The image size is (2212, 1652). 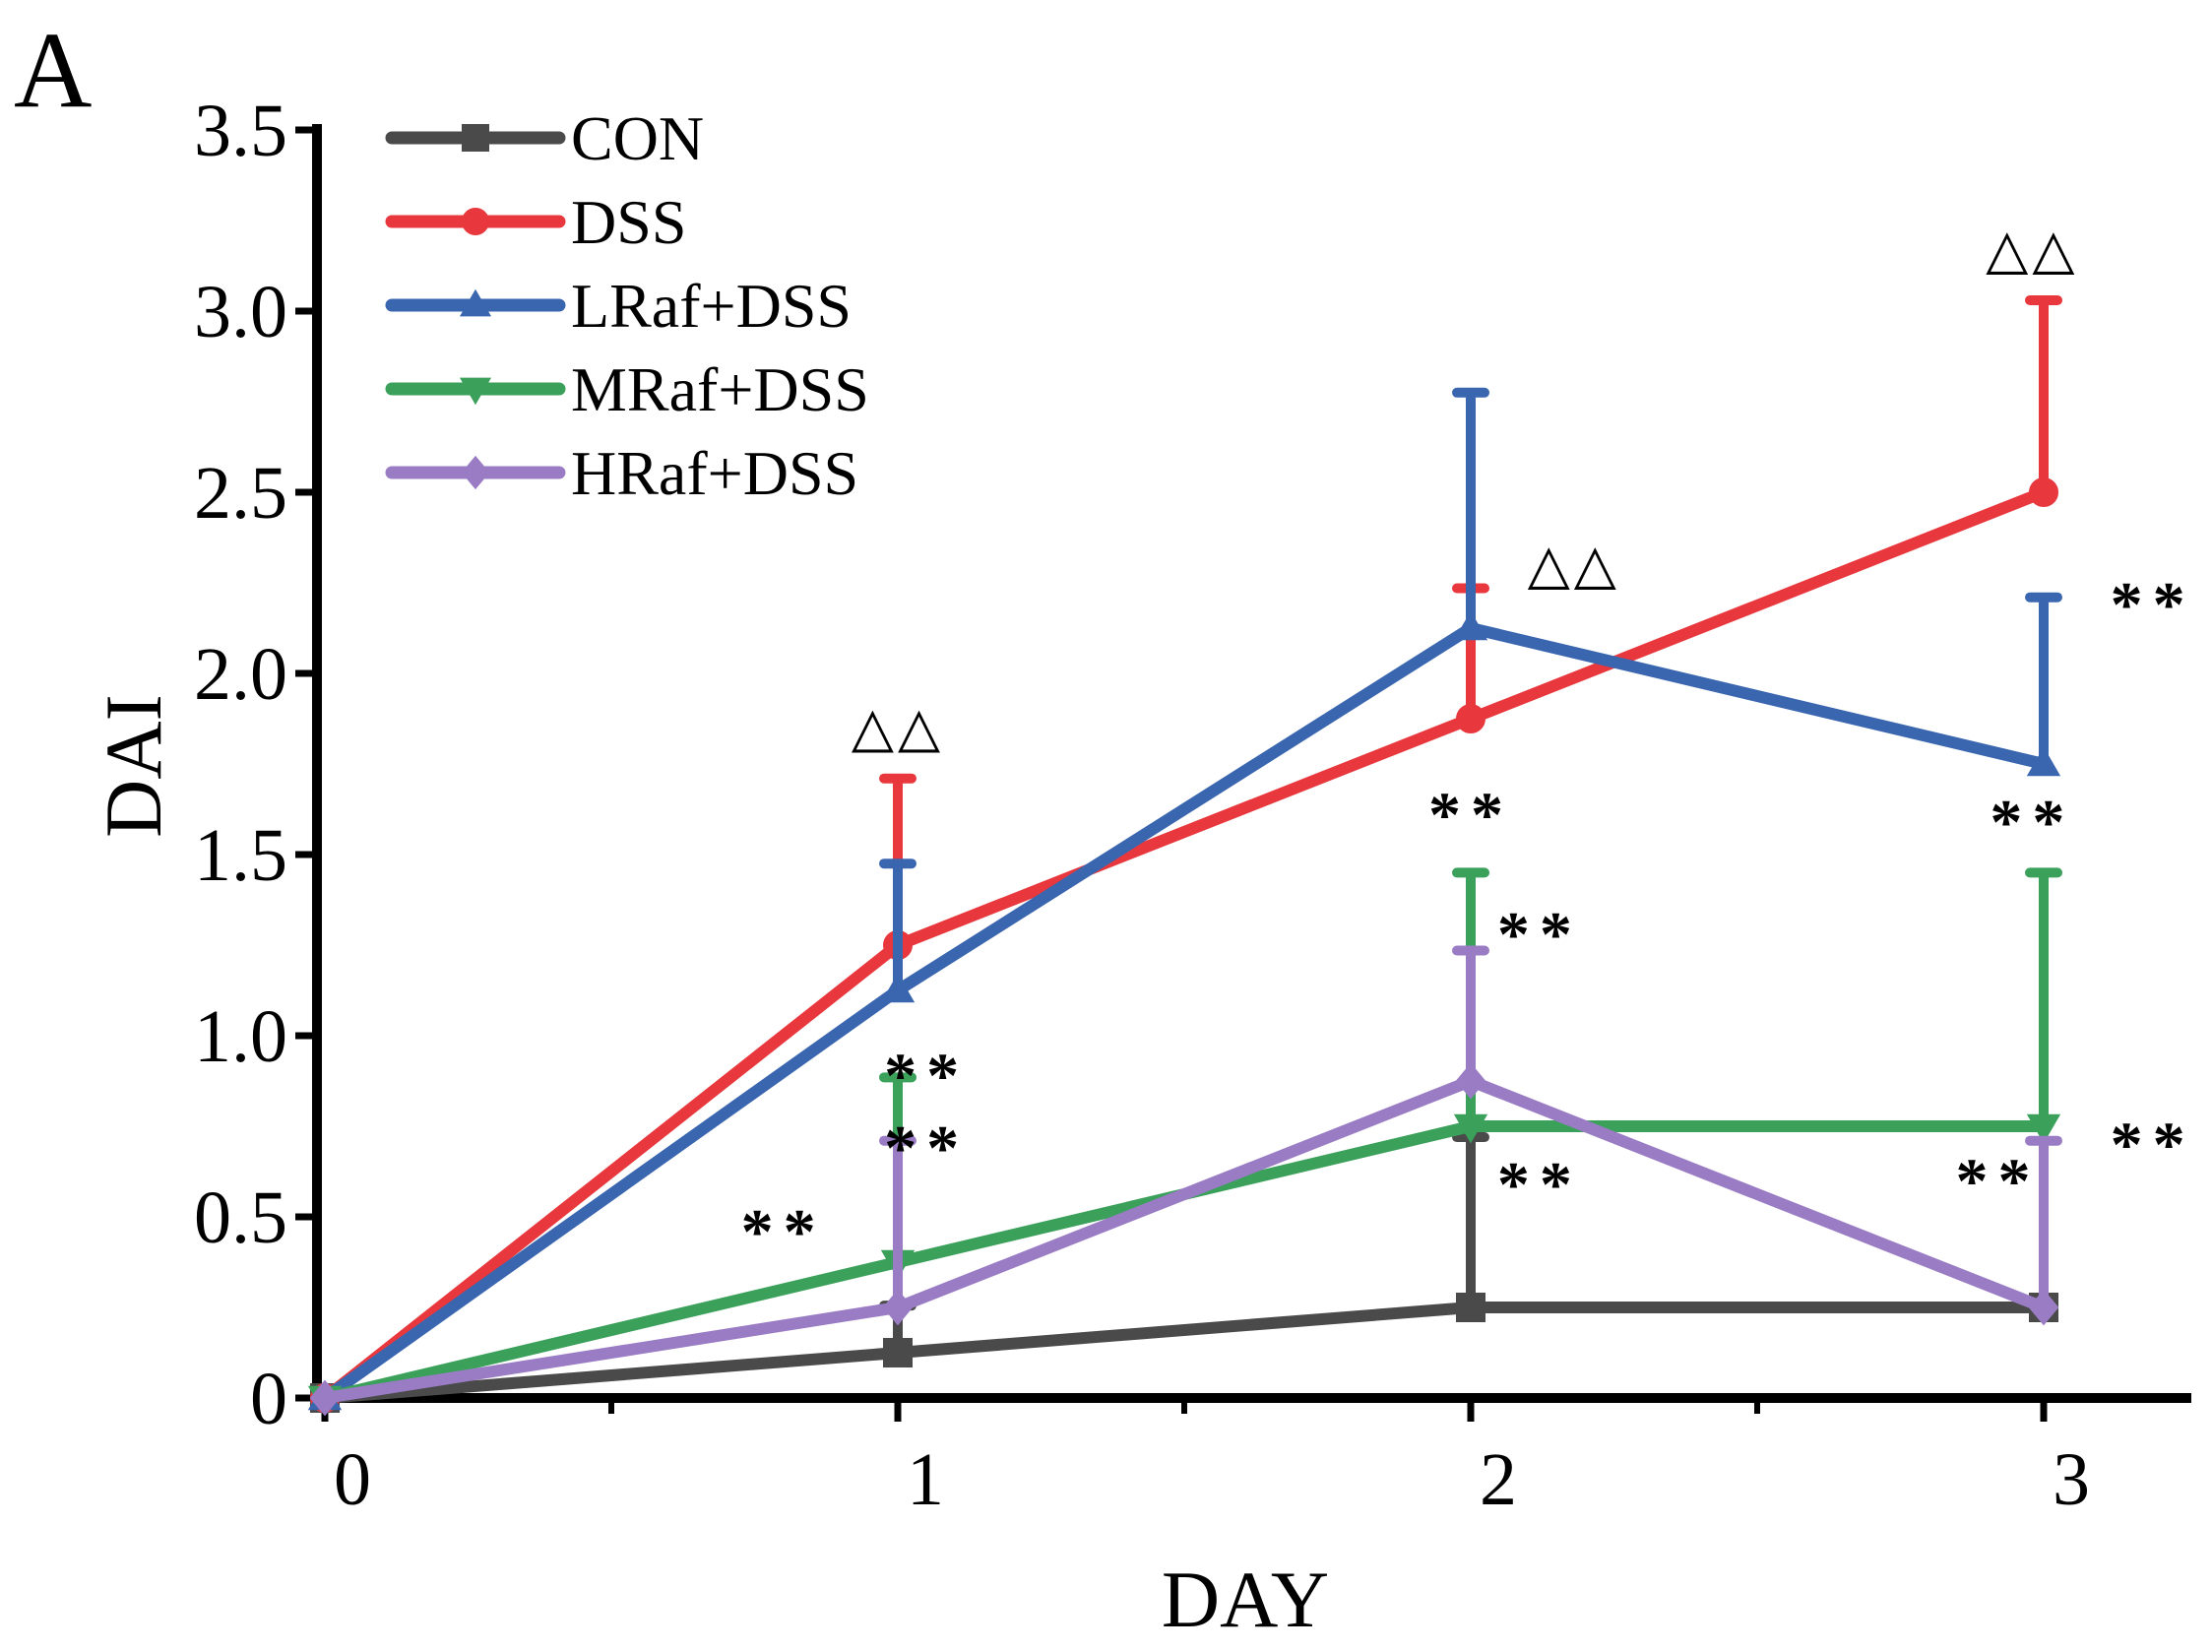 What do you see at coordinates (240, 1036) in the screenshot?
I see `y-tick-label: 1.0` at bounding box center [240, 1036].